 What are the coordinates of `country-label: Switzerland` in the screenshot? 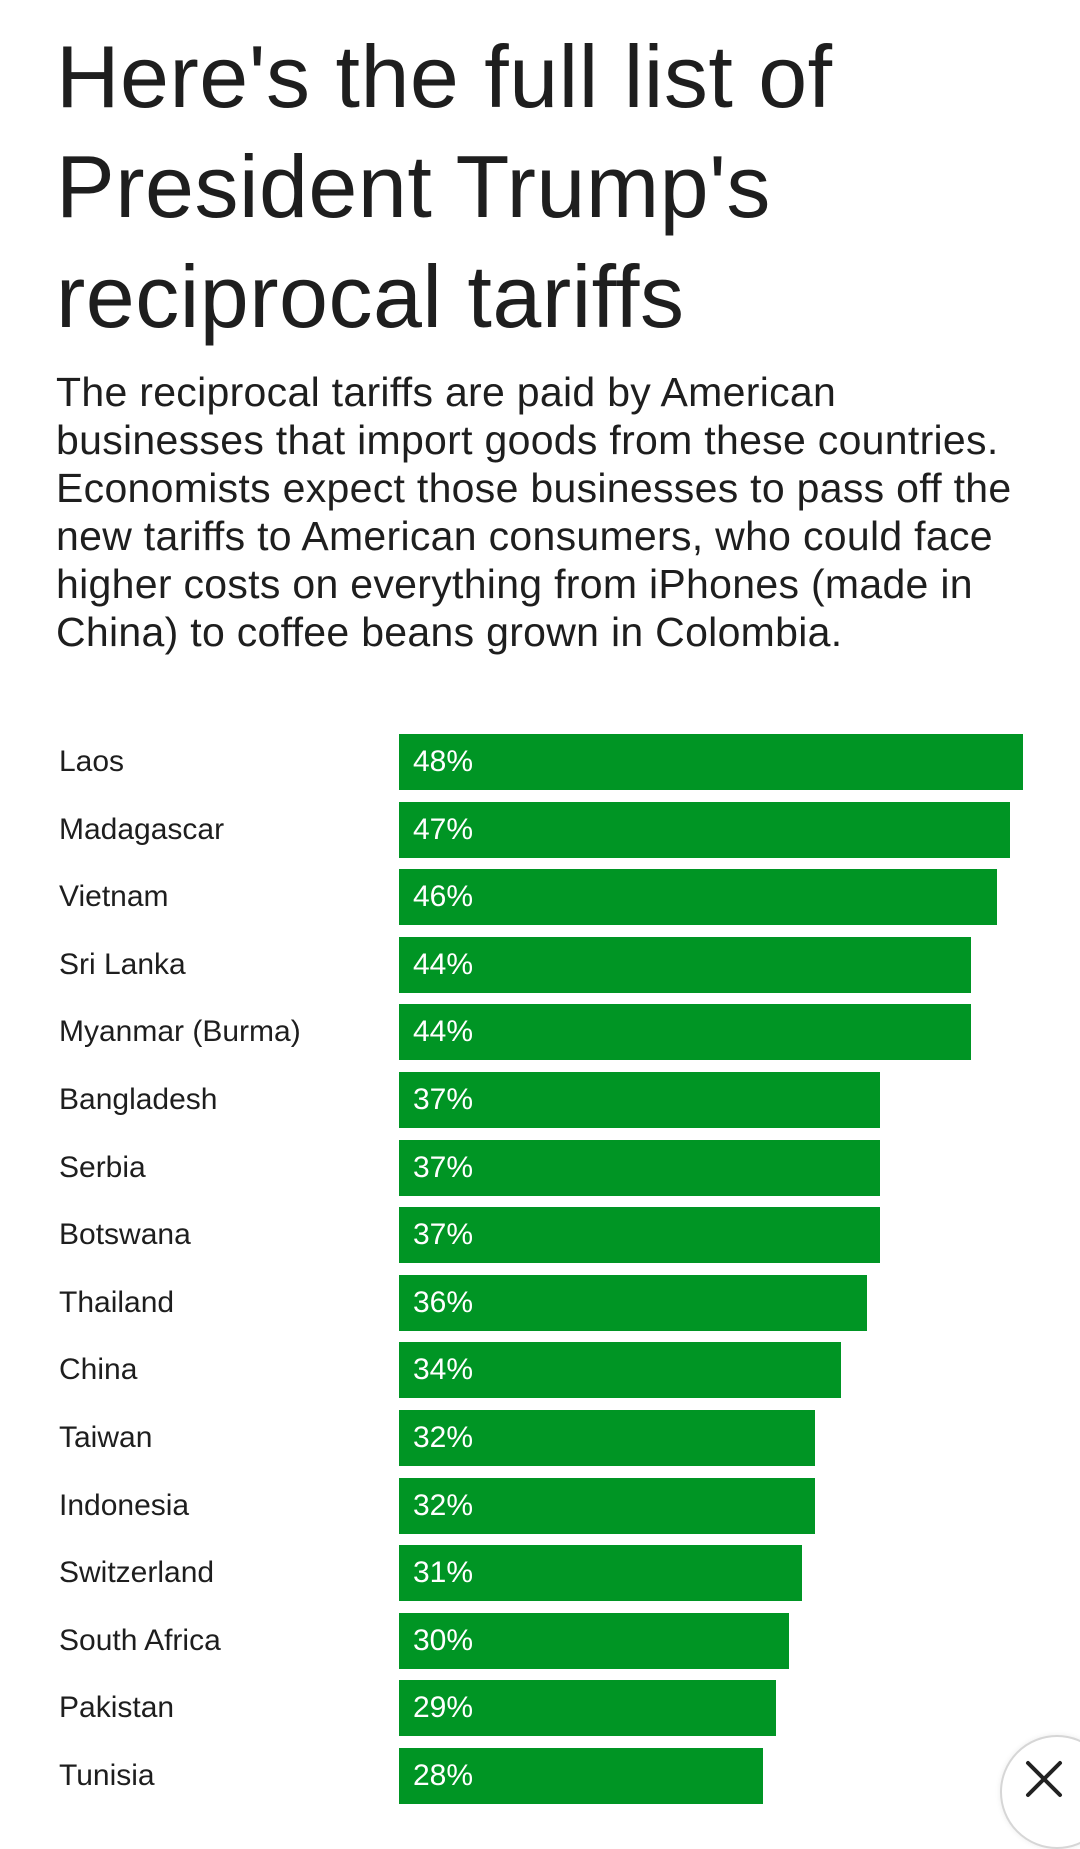 It's located at (137, 1573).